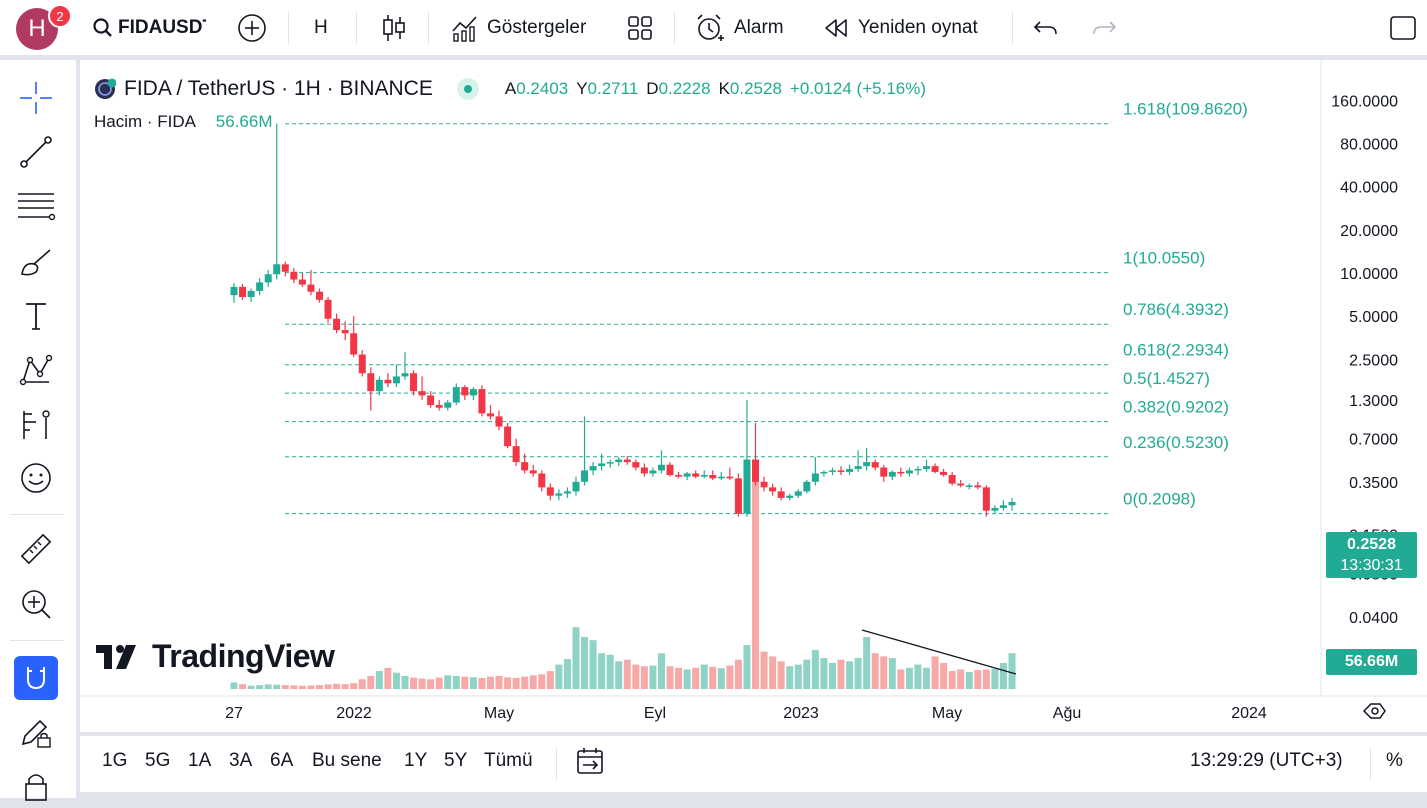  Describe the element at coordinates (1159, 499) in the screenshot. I see `fib-level-label: 0(0.2098)` at that location.